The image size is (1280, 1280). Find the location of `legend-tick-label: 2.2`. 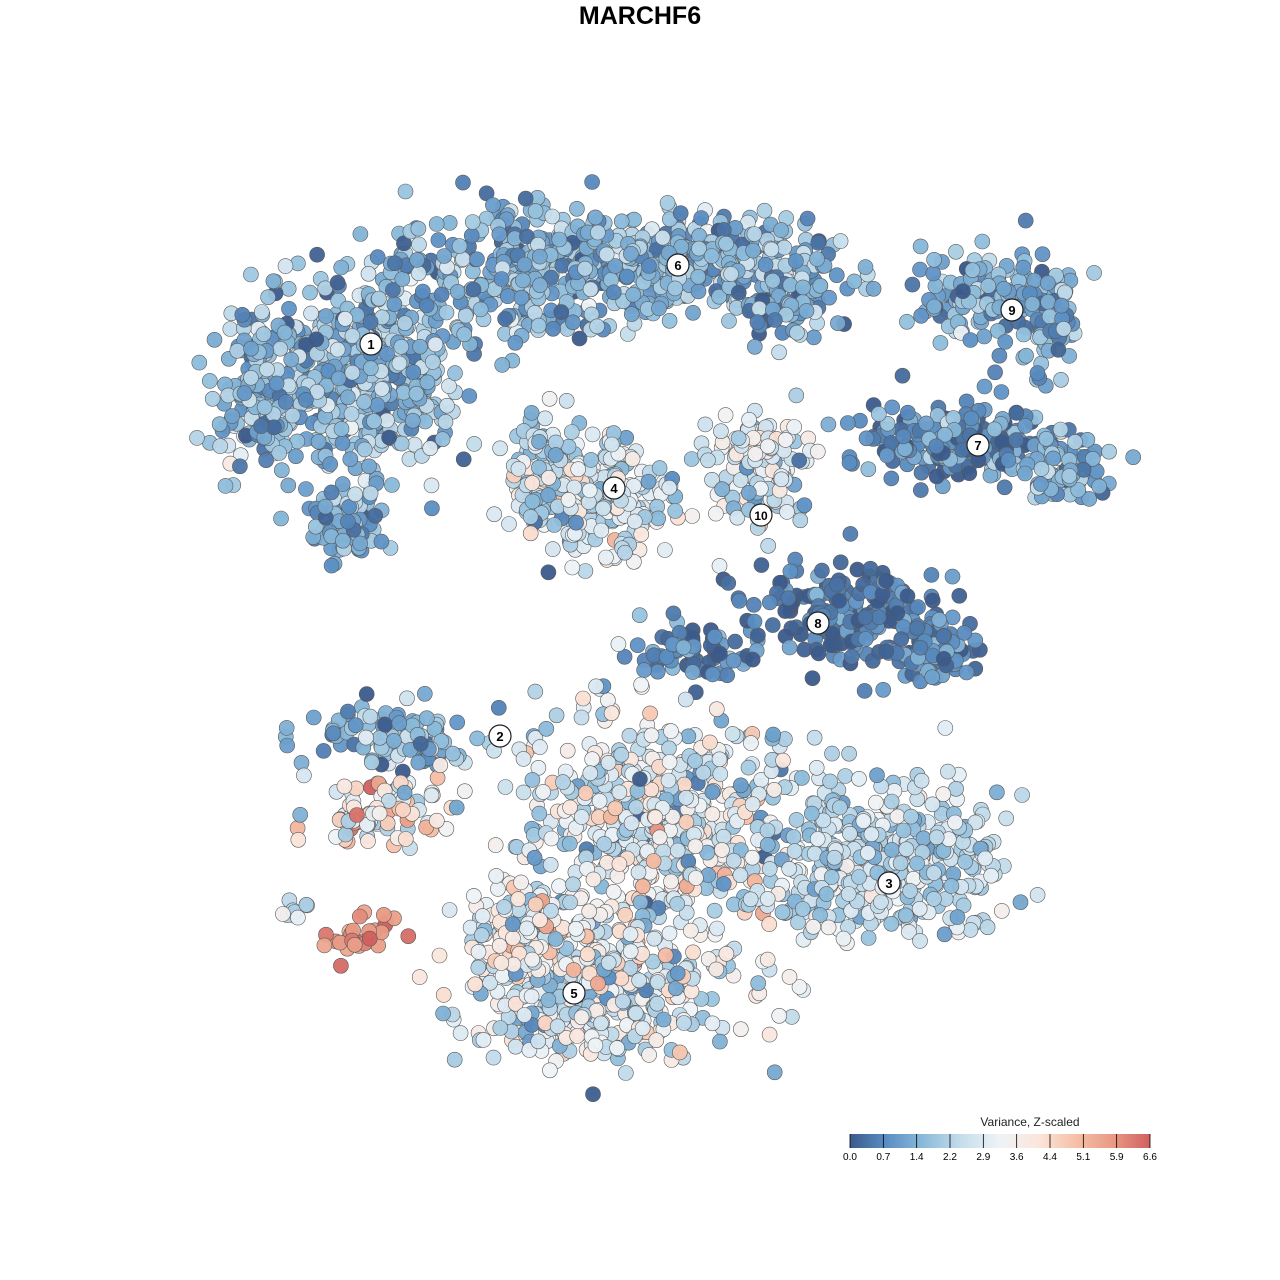

legend-tick-label: 2.2 is located at coordinates (950, 1157).